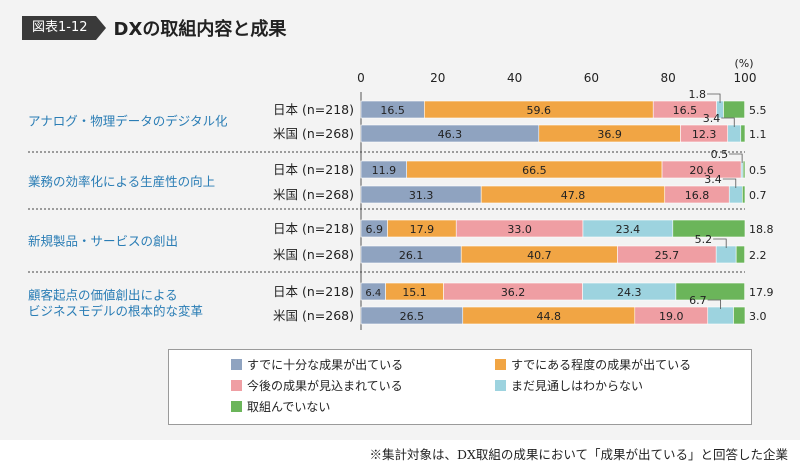 Image resolution: width=800 pixels, height=465 pixels. Describe the element at coordinates (667, 255) in the screenshot. I see `data-label: 25.7` at that location.